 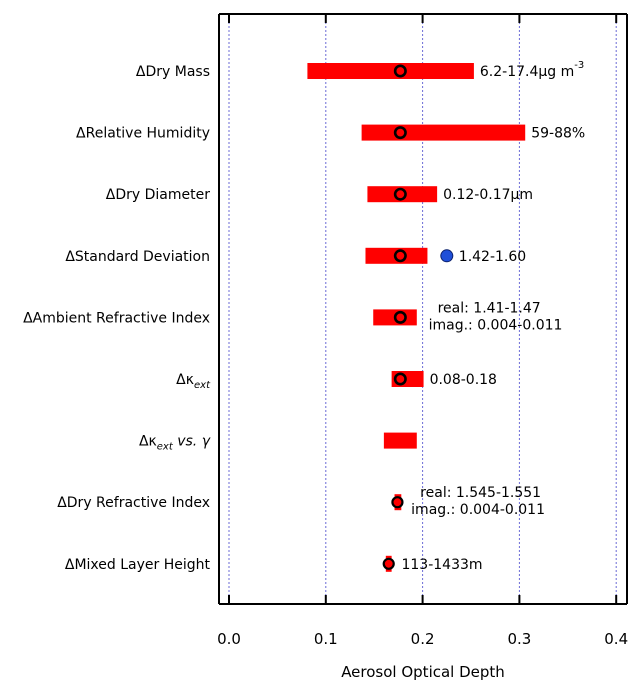 I want to click on category-label: ΔAmbient Refractive Index, so click(x=116, y=318).